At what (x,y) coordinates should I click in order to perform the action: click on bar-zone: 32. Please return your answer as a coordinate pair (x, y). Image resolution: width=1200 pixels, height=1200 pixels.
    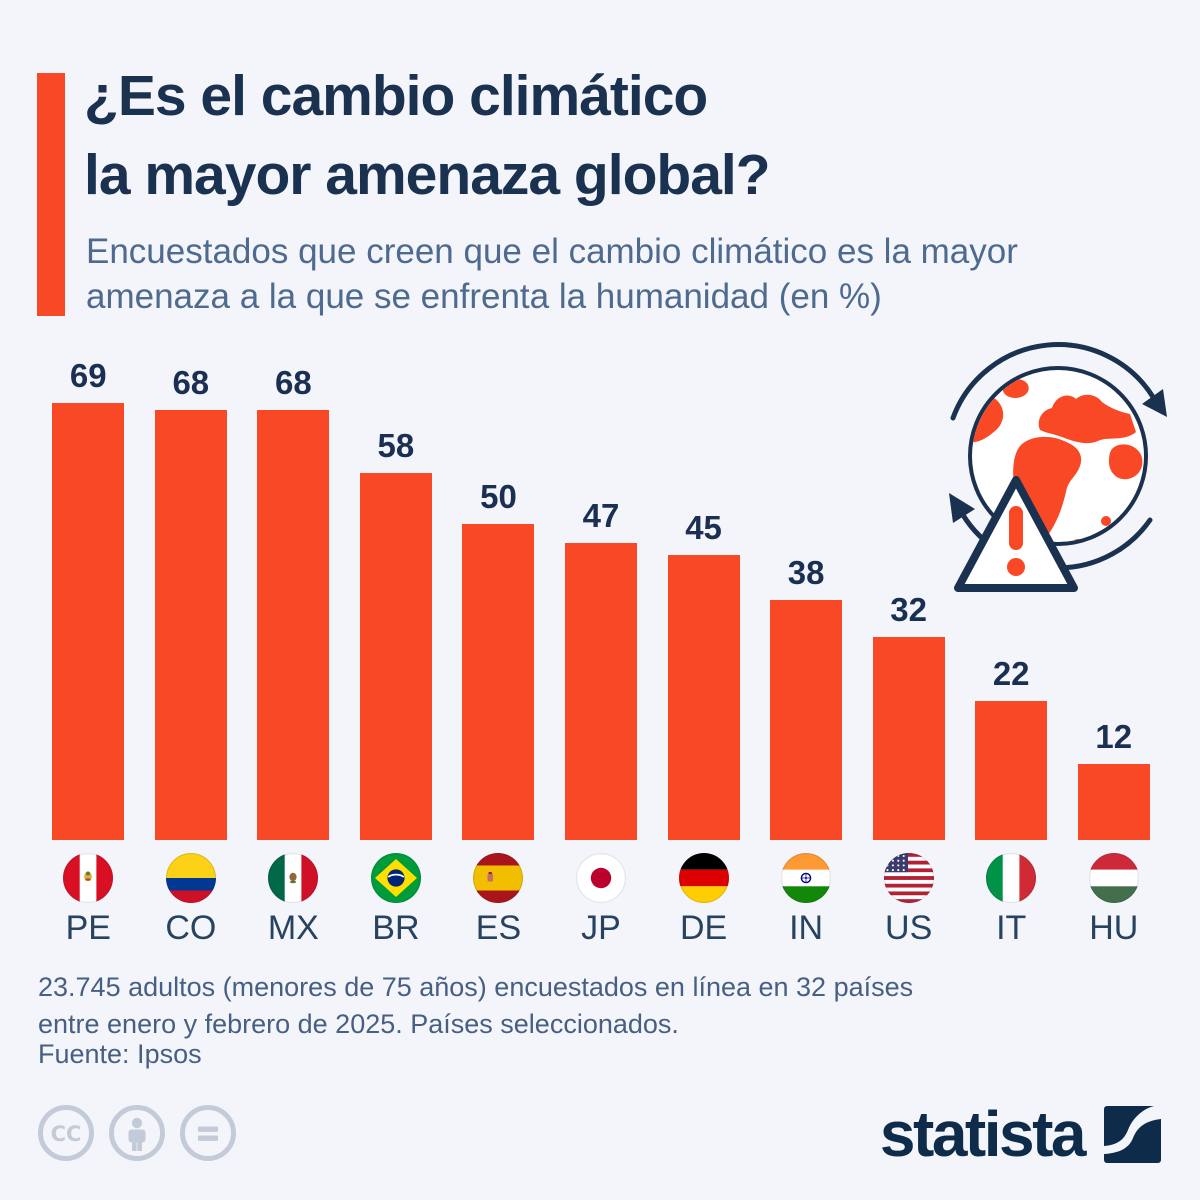
    Looking at the image, I should click on (908, 595).